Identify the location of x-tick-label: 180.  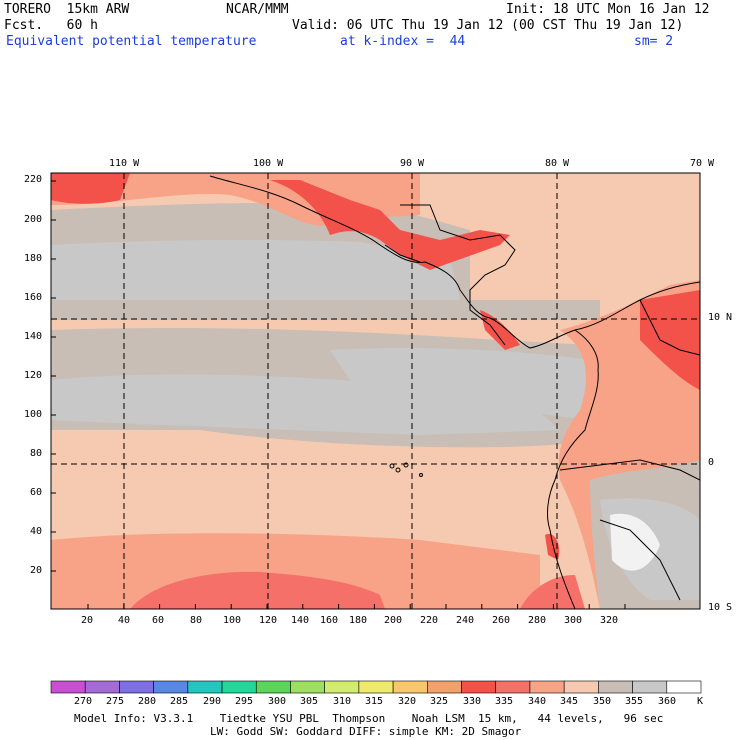
(358, 620).